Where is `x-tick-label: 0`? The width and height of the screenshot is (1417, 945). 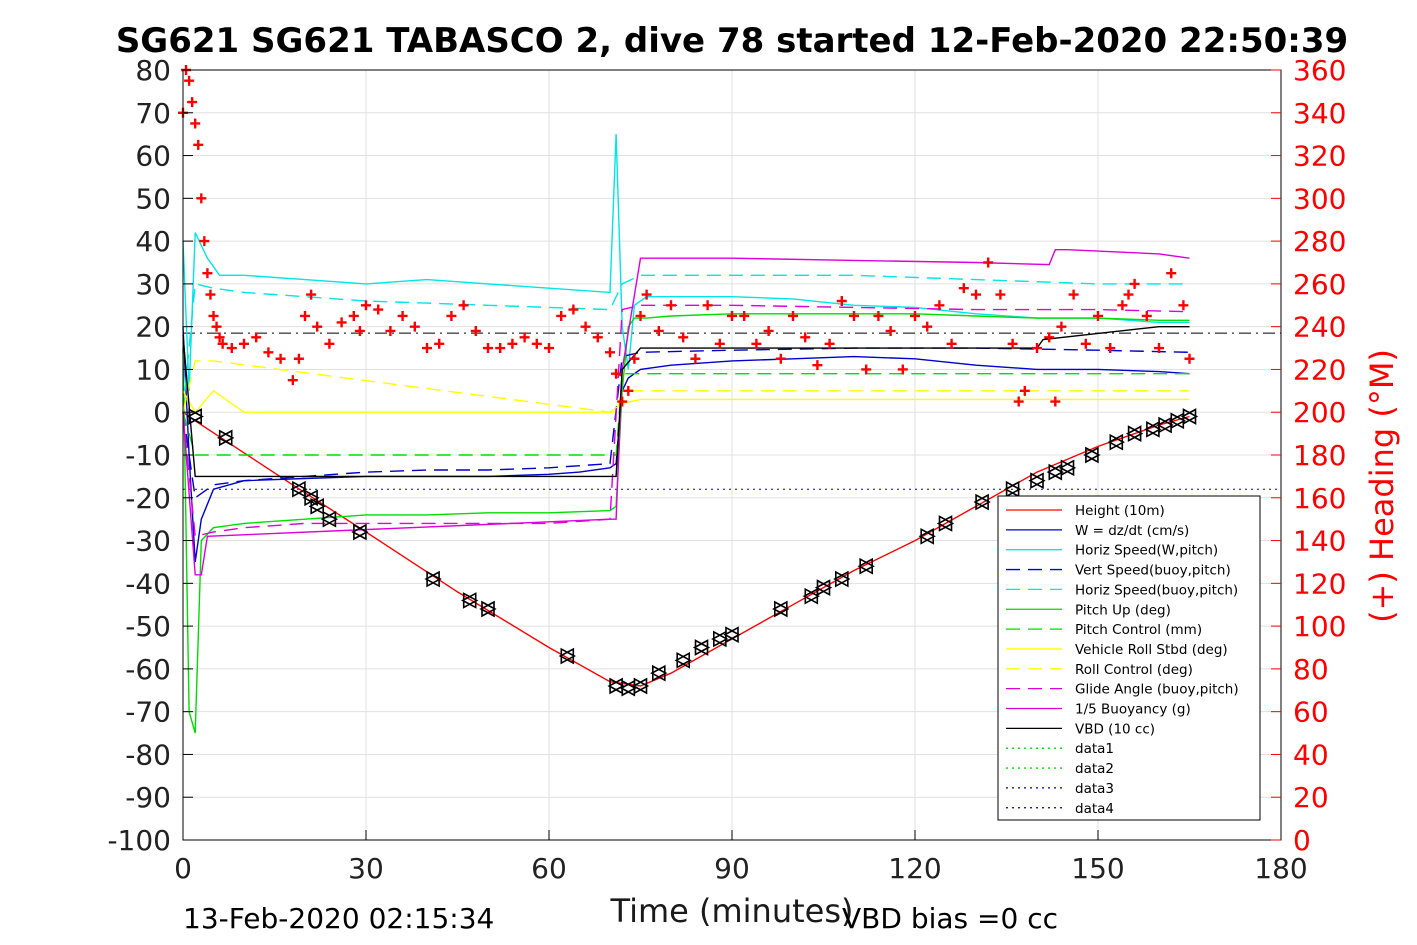 x-tick-label: 0 is located at coordinates (183, 868).